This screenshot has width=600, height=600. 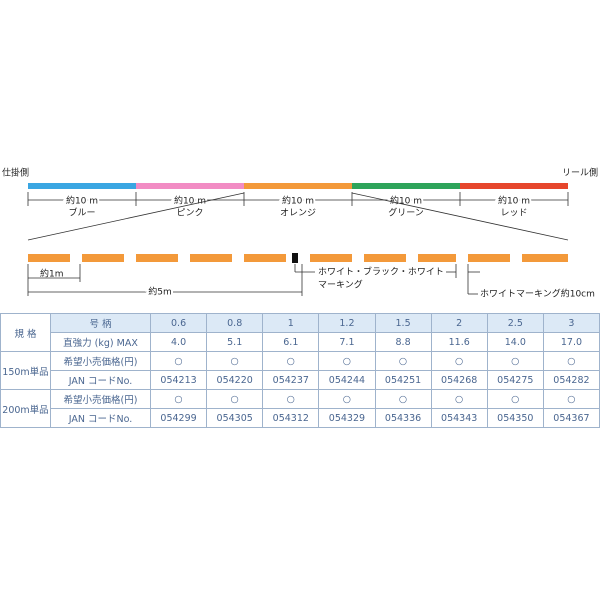 What do you see at coordinates (571, 380) in the screenshot?
I see `jan-code: 054282` at bounding box center [571, 380].